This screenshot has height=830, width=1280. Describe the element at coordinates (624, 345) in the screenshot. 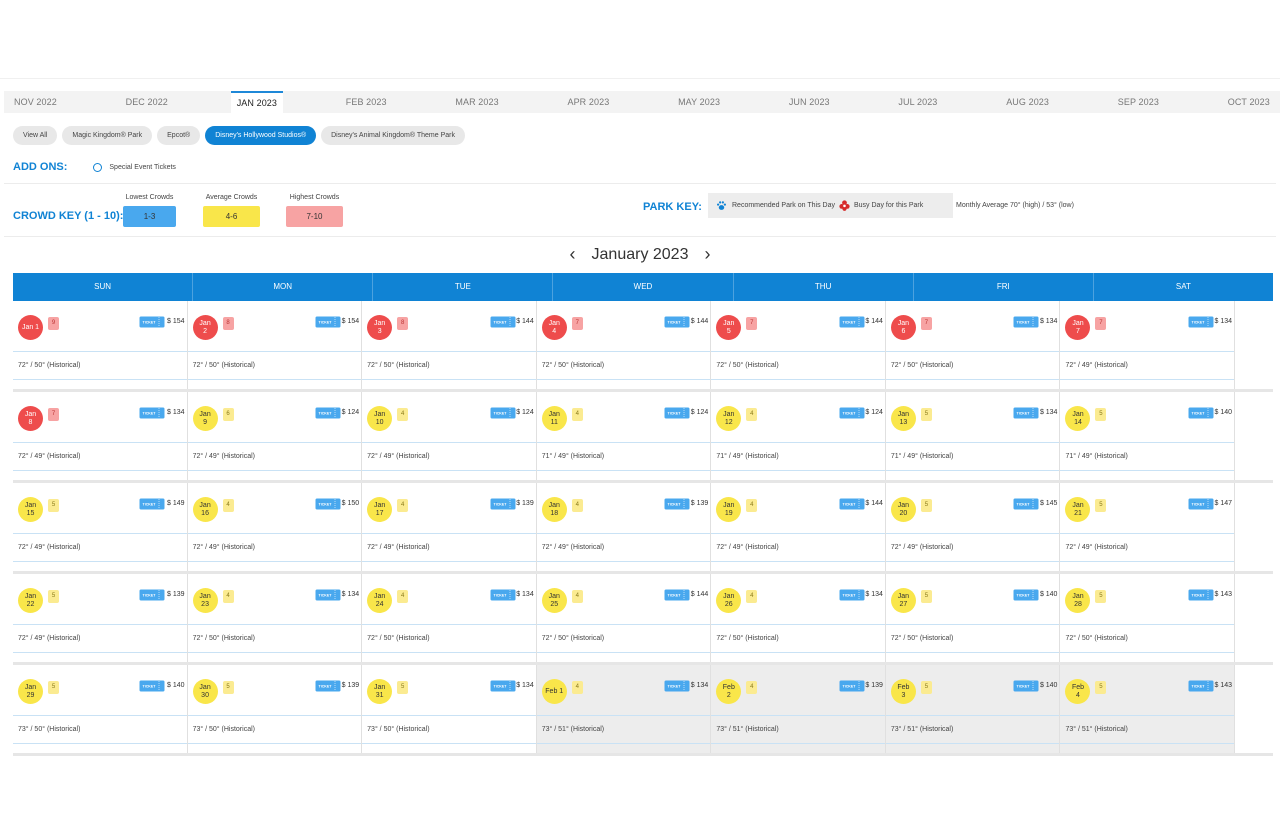

I see `calendar-day-cell: Jan 4 7 TICKET $ 144 72° / 50° (Historical)` at that location.